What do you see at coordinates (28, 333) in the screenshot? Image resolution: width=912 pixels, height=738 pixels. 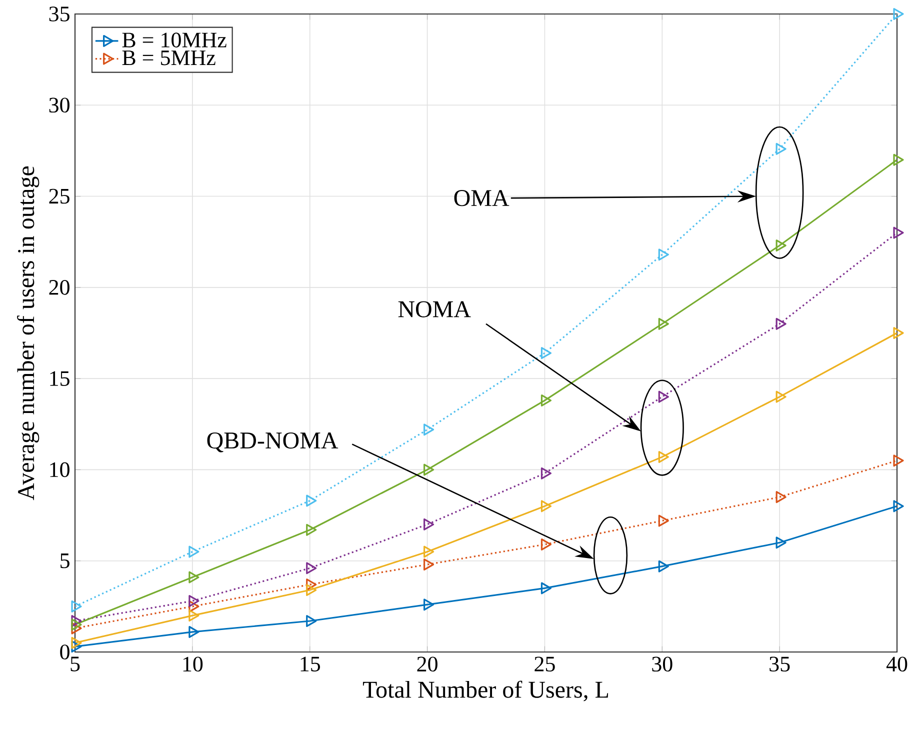 I see `y-axis-title: Average number of users in outage` at bounding box center [28, 333].